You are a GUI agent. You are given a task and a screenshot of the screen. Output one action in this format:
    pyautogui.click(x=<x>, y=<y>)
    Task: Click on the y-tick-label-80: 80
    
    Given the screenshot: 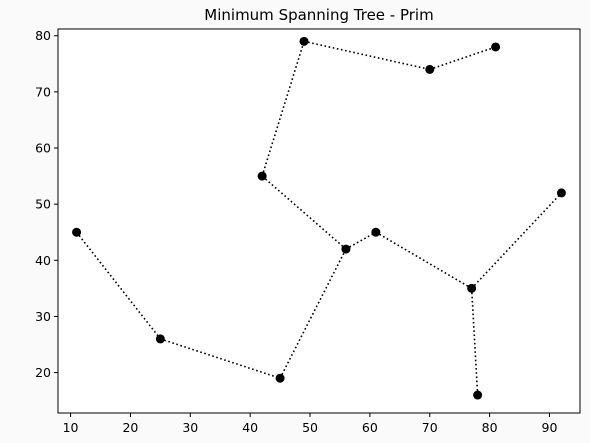 What is the action you would take?
    pyautogui.click(x=43, y=35)
    